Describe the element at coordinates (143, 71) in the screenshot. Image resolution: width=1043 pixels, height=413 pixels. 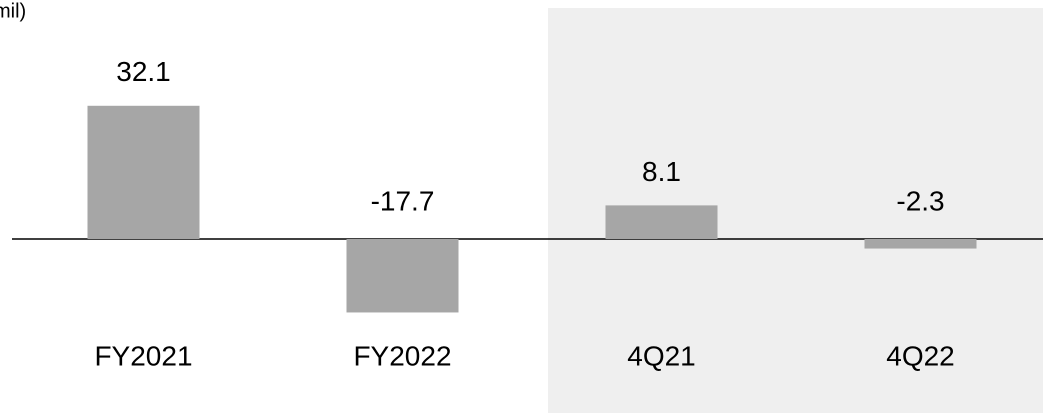
I see `value-label: 32.1` at that location.